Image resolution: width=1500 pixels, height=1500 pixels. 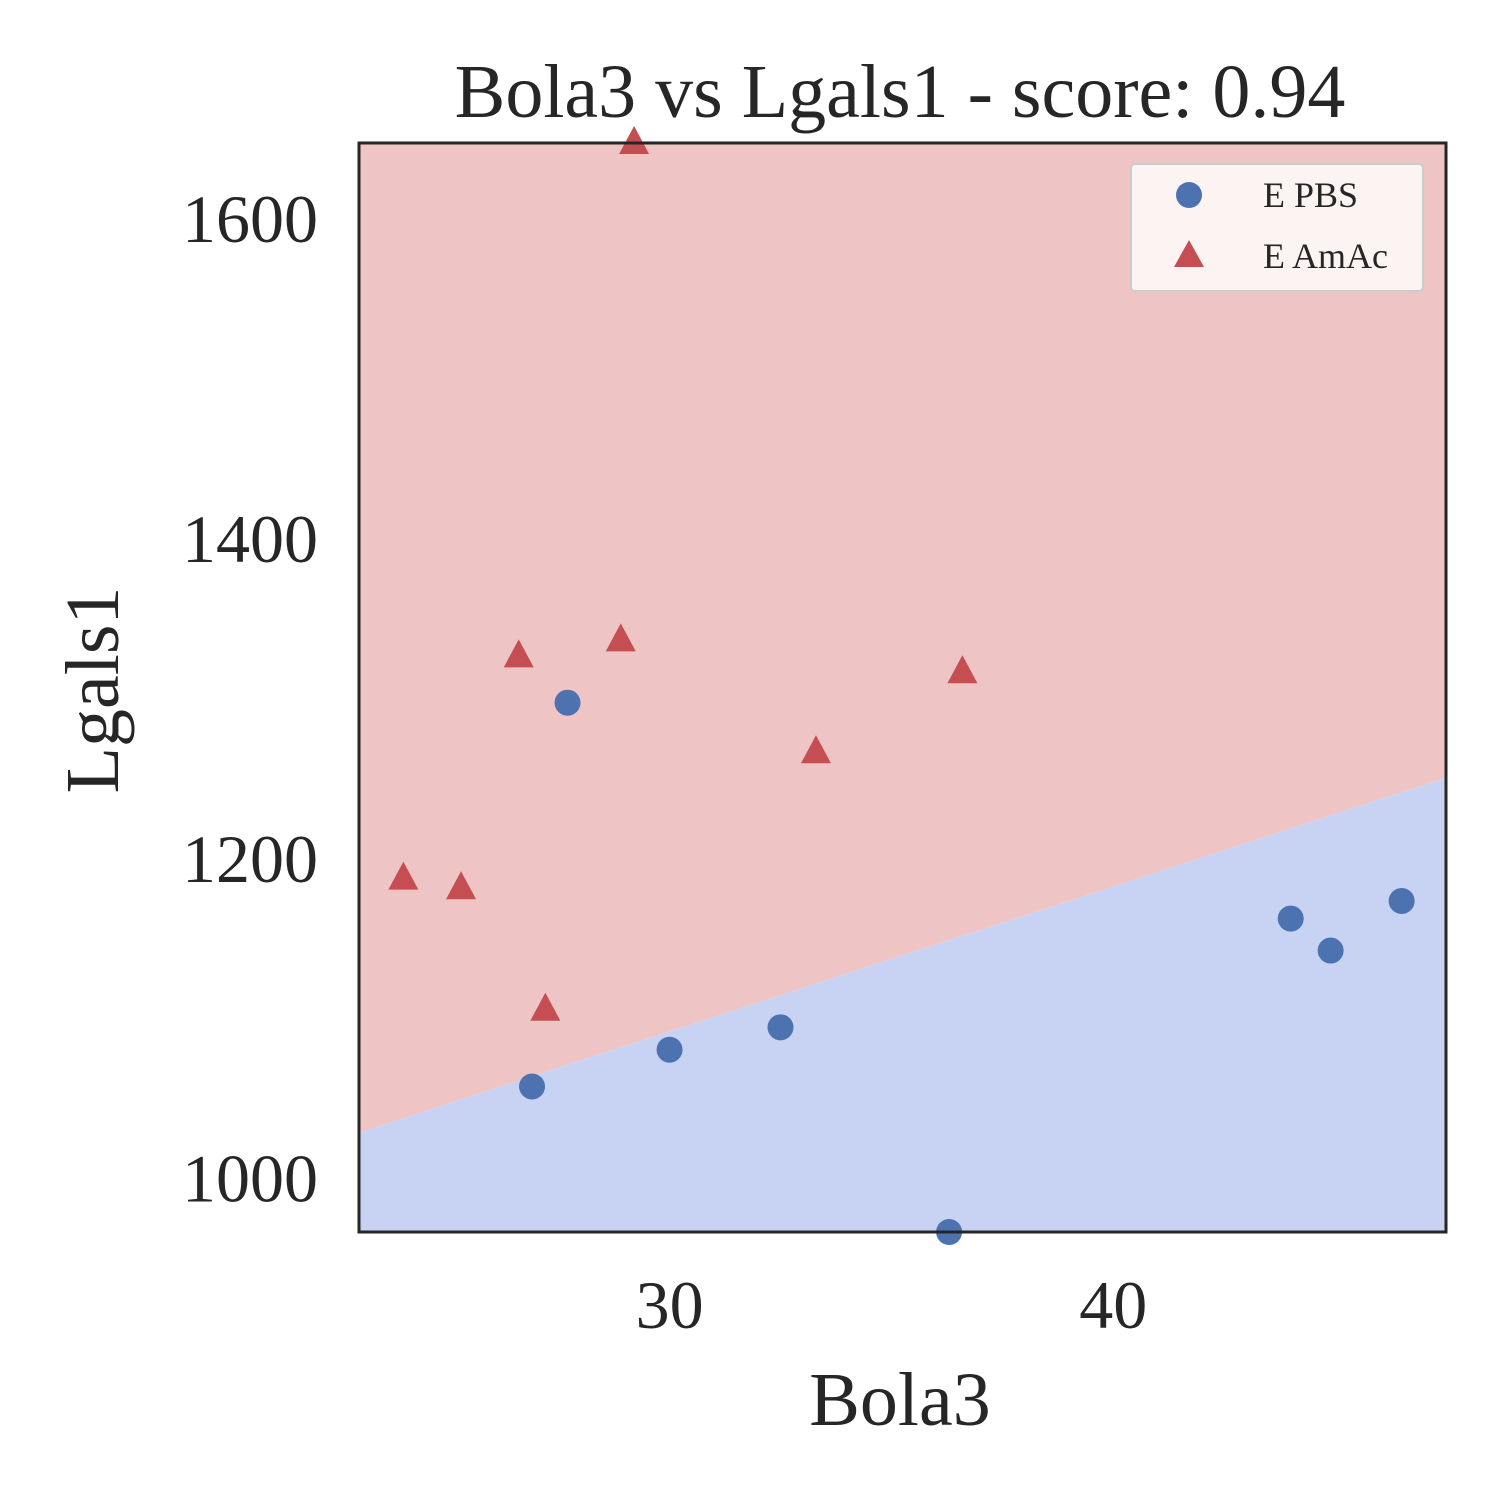 I want to click on x-tick-label-30: 30, so click(x=670, y=1305).